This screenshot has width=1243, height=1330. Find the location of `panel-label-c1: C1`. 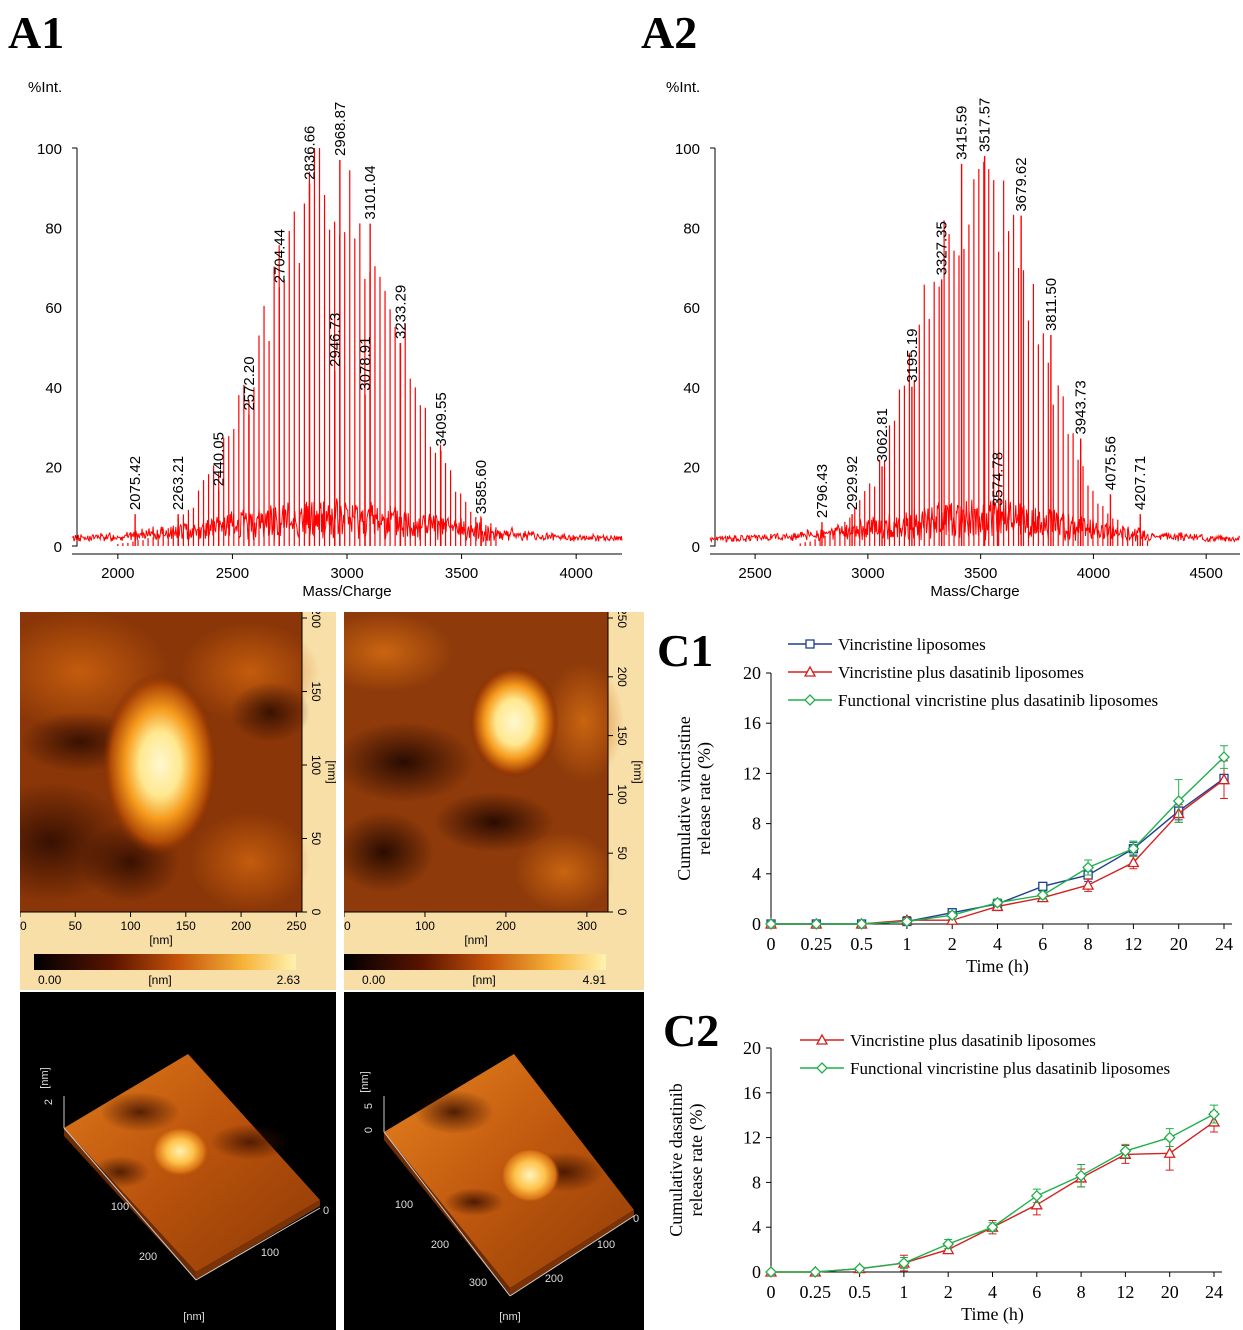

panel-label-c1: C1 is located at coordinates (685, 650).